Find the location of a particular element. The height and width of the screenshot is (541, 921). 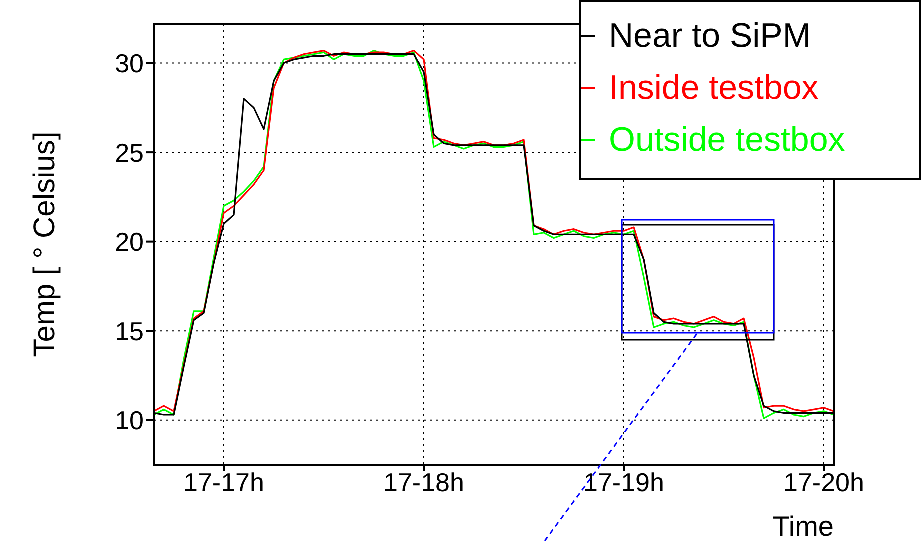

x-axis-title: Time is located at coordinates (803, 526).